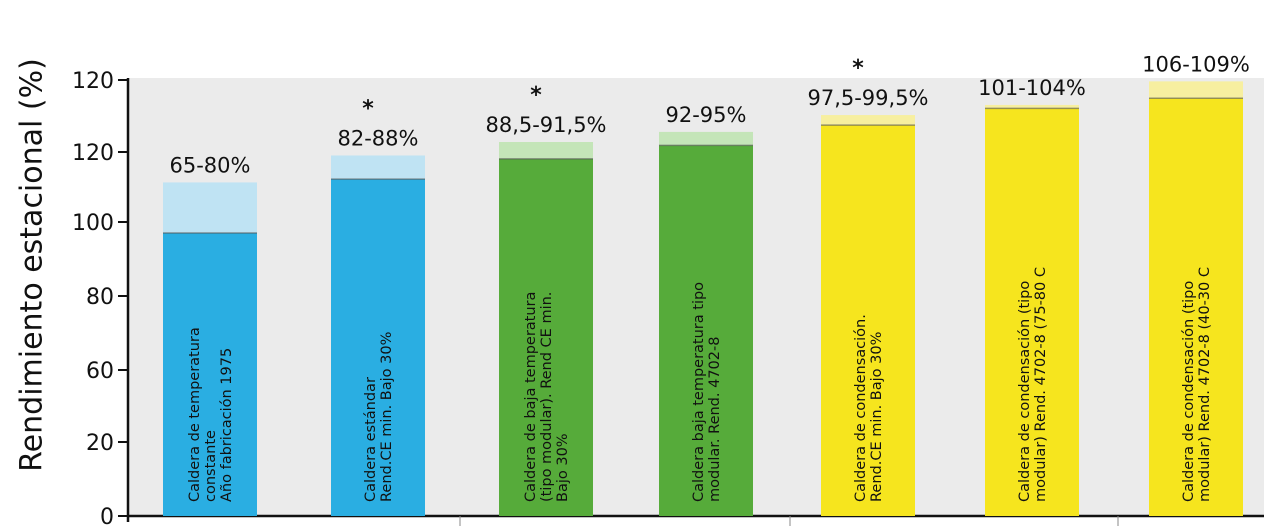 Image resolution: width=1264 pixels, height=531 pixels. Describe the element at coordinates (100, 443) in the screenshot. I see `y-tick-label-5: 20` at that location.